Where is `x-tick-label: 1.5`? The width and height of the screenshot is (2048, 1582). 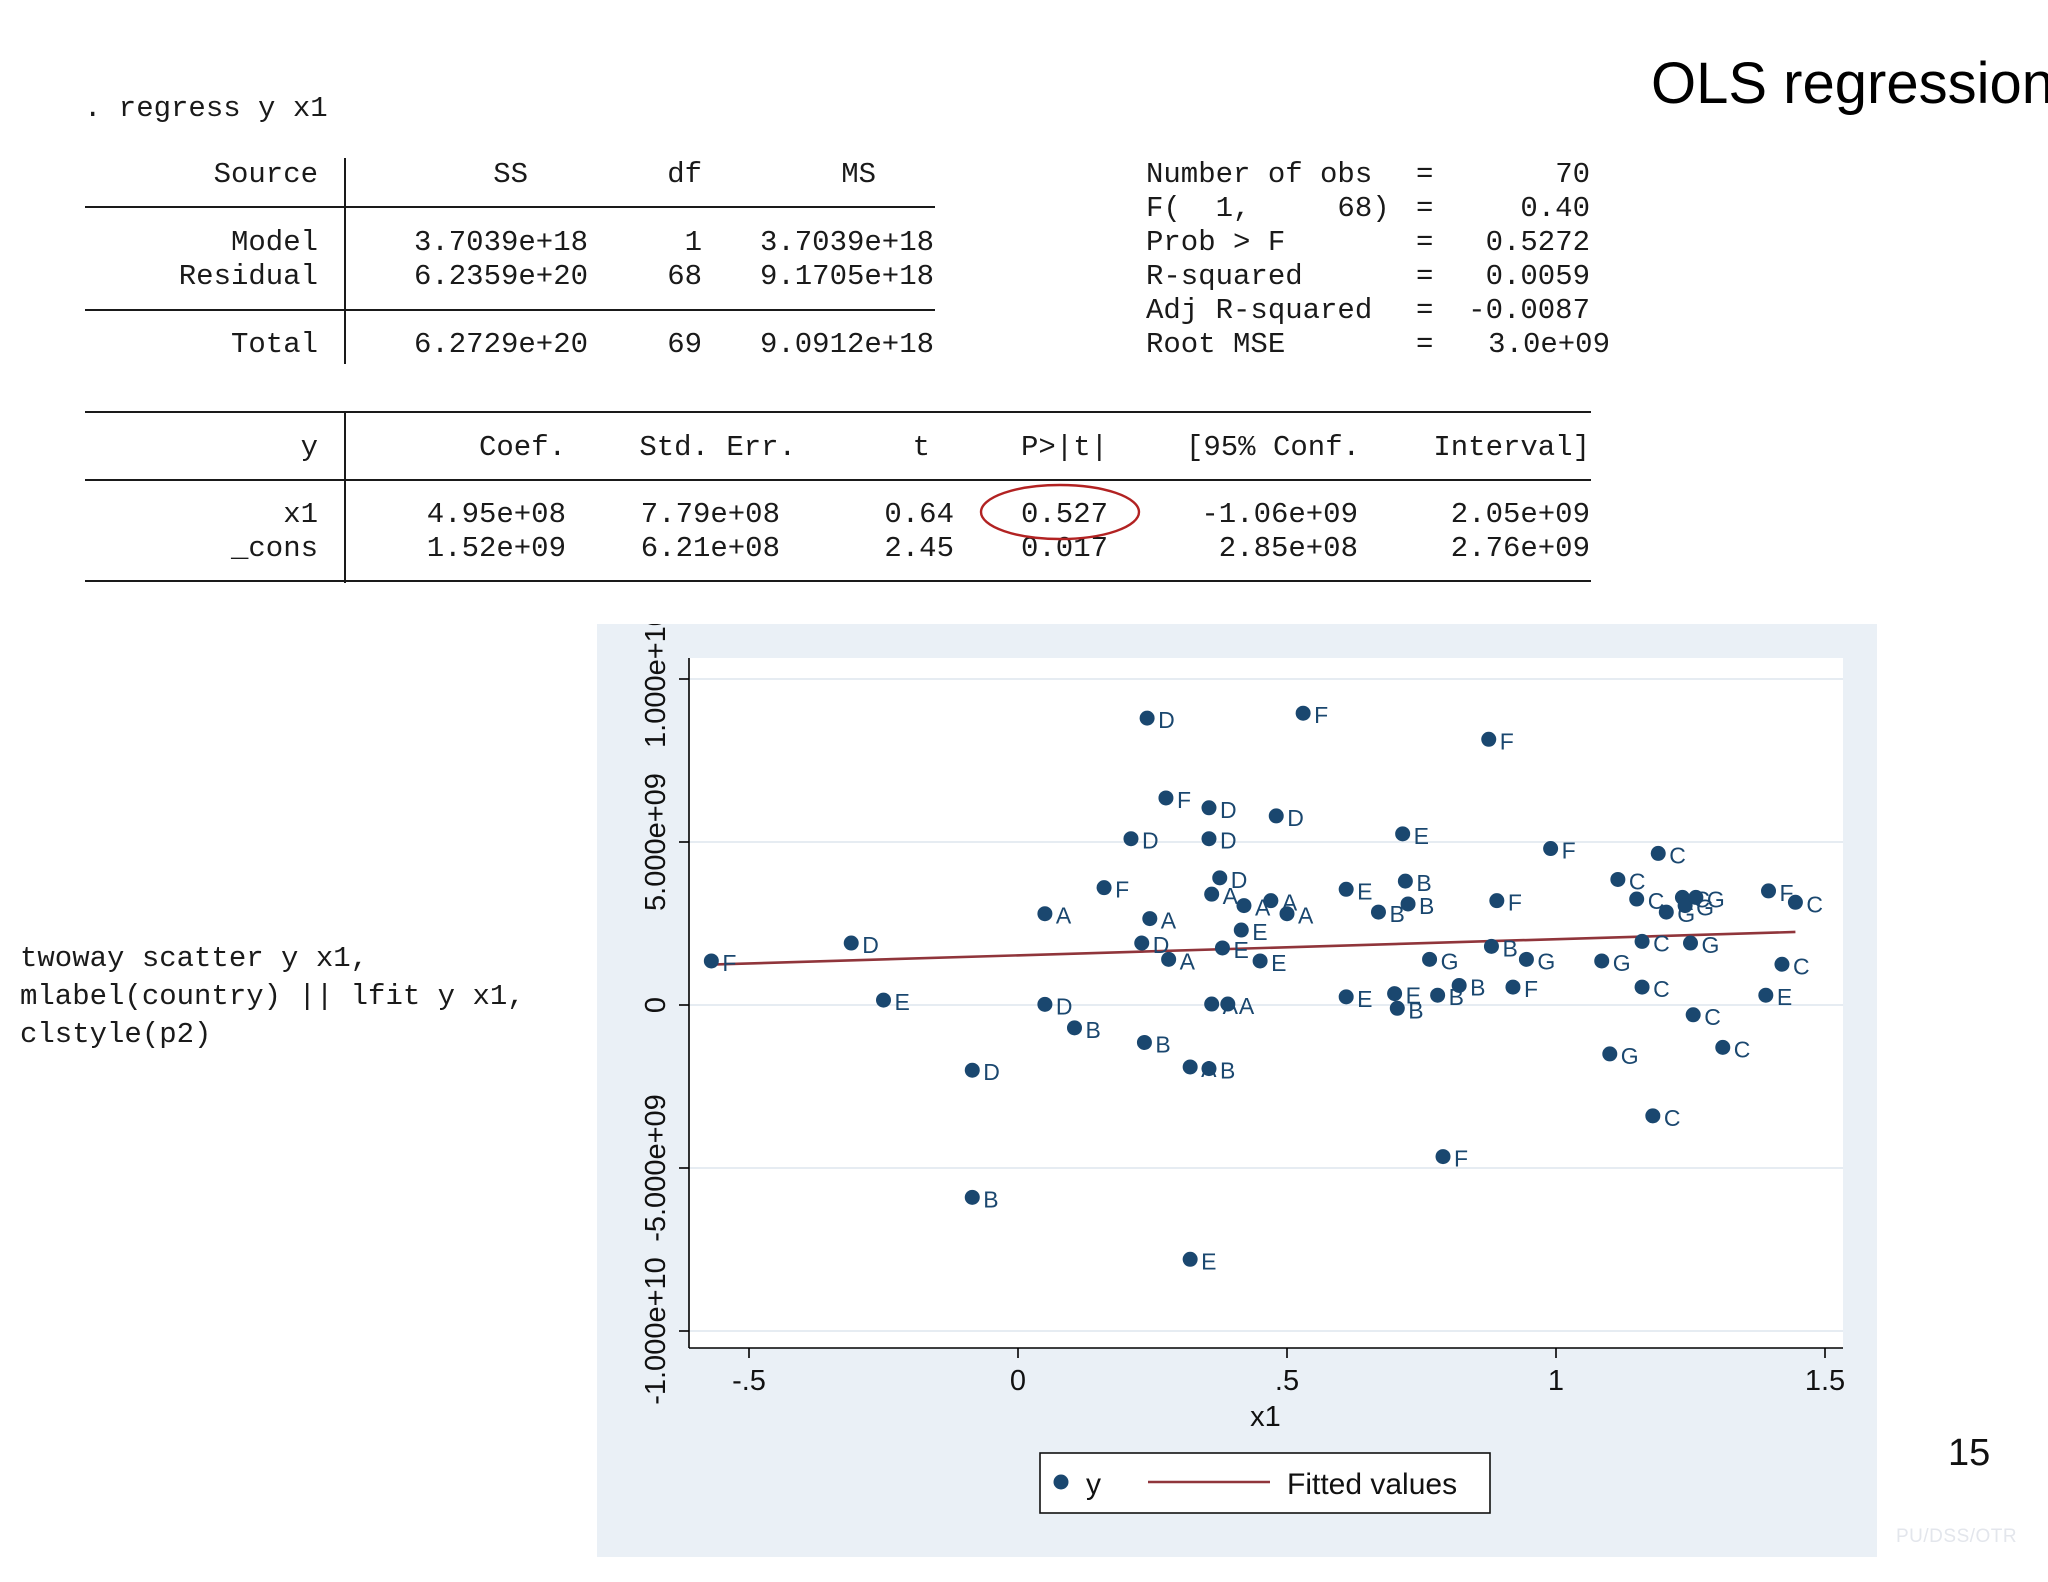 x-tick-label: 1.5 is located at coordinates (1825, 1381).